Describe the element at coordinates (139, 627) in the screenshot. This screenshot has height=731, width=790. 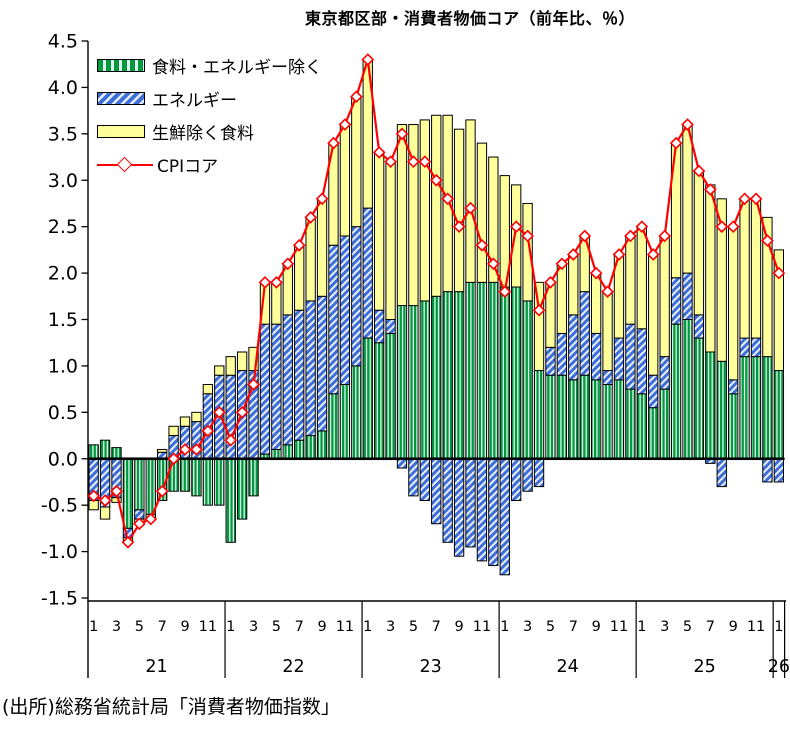
I see `x-axis-month-label: 5` at that location.